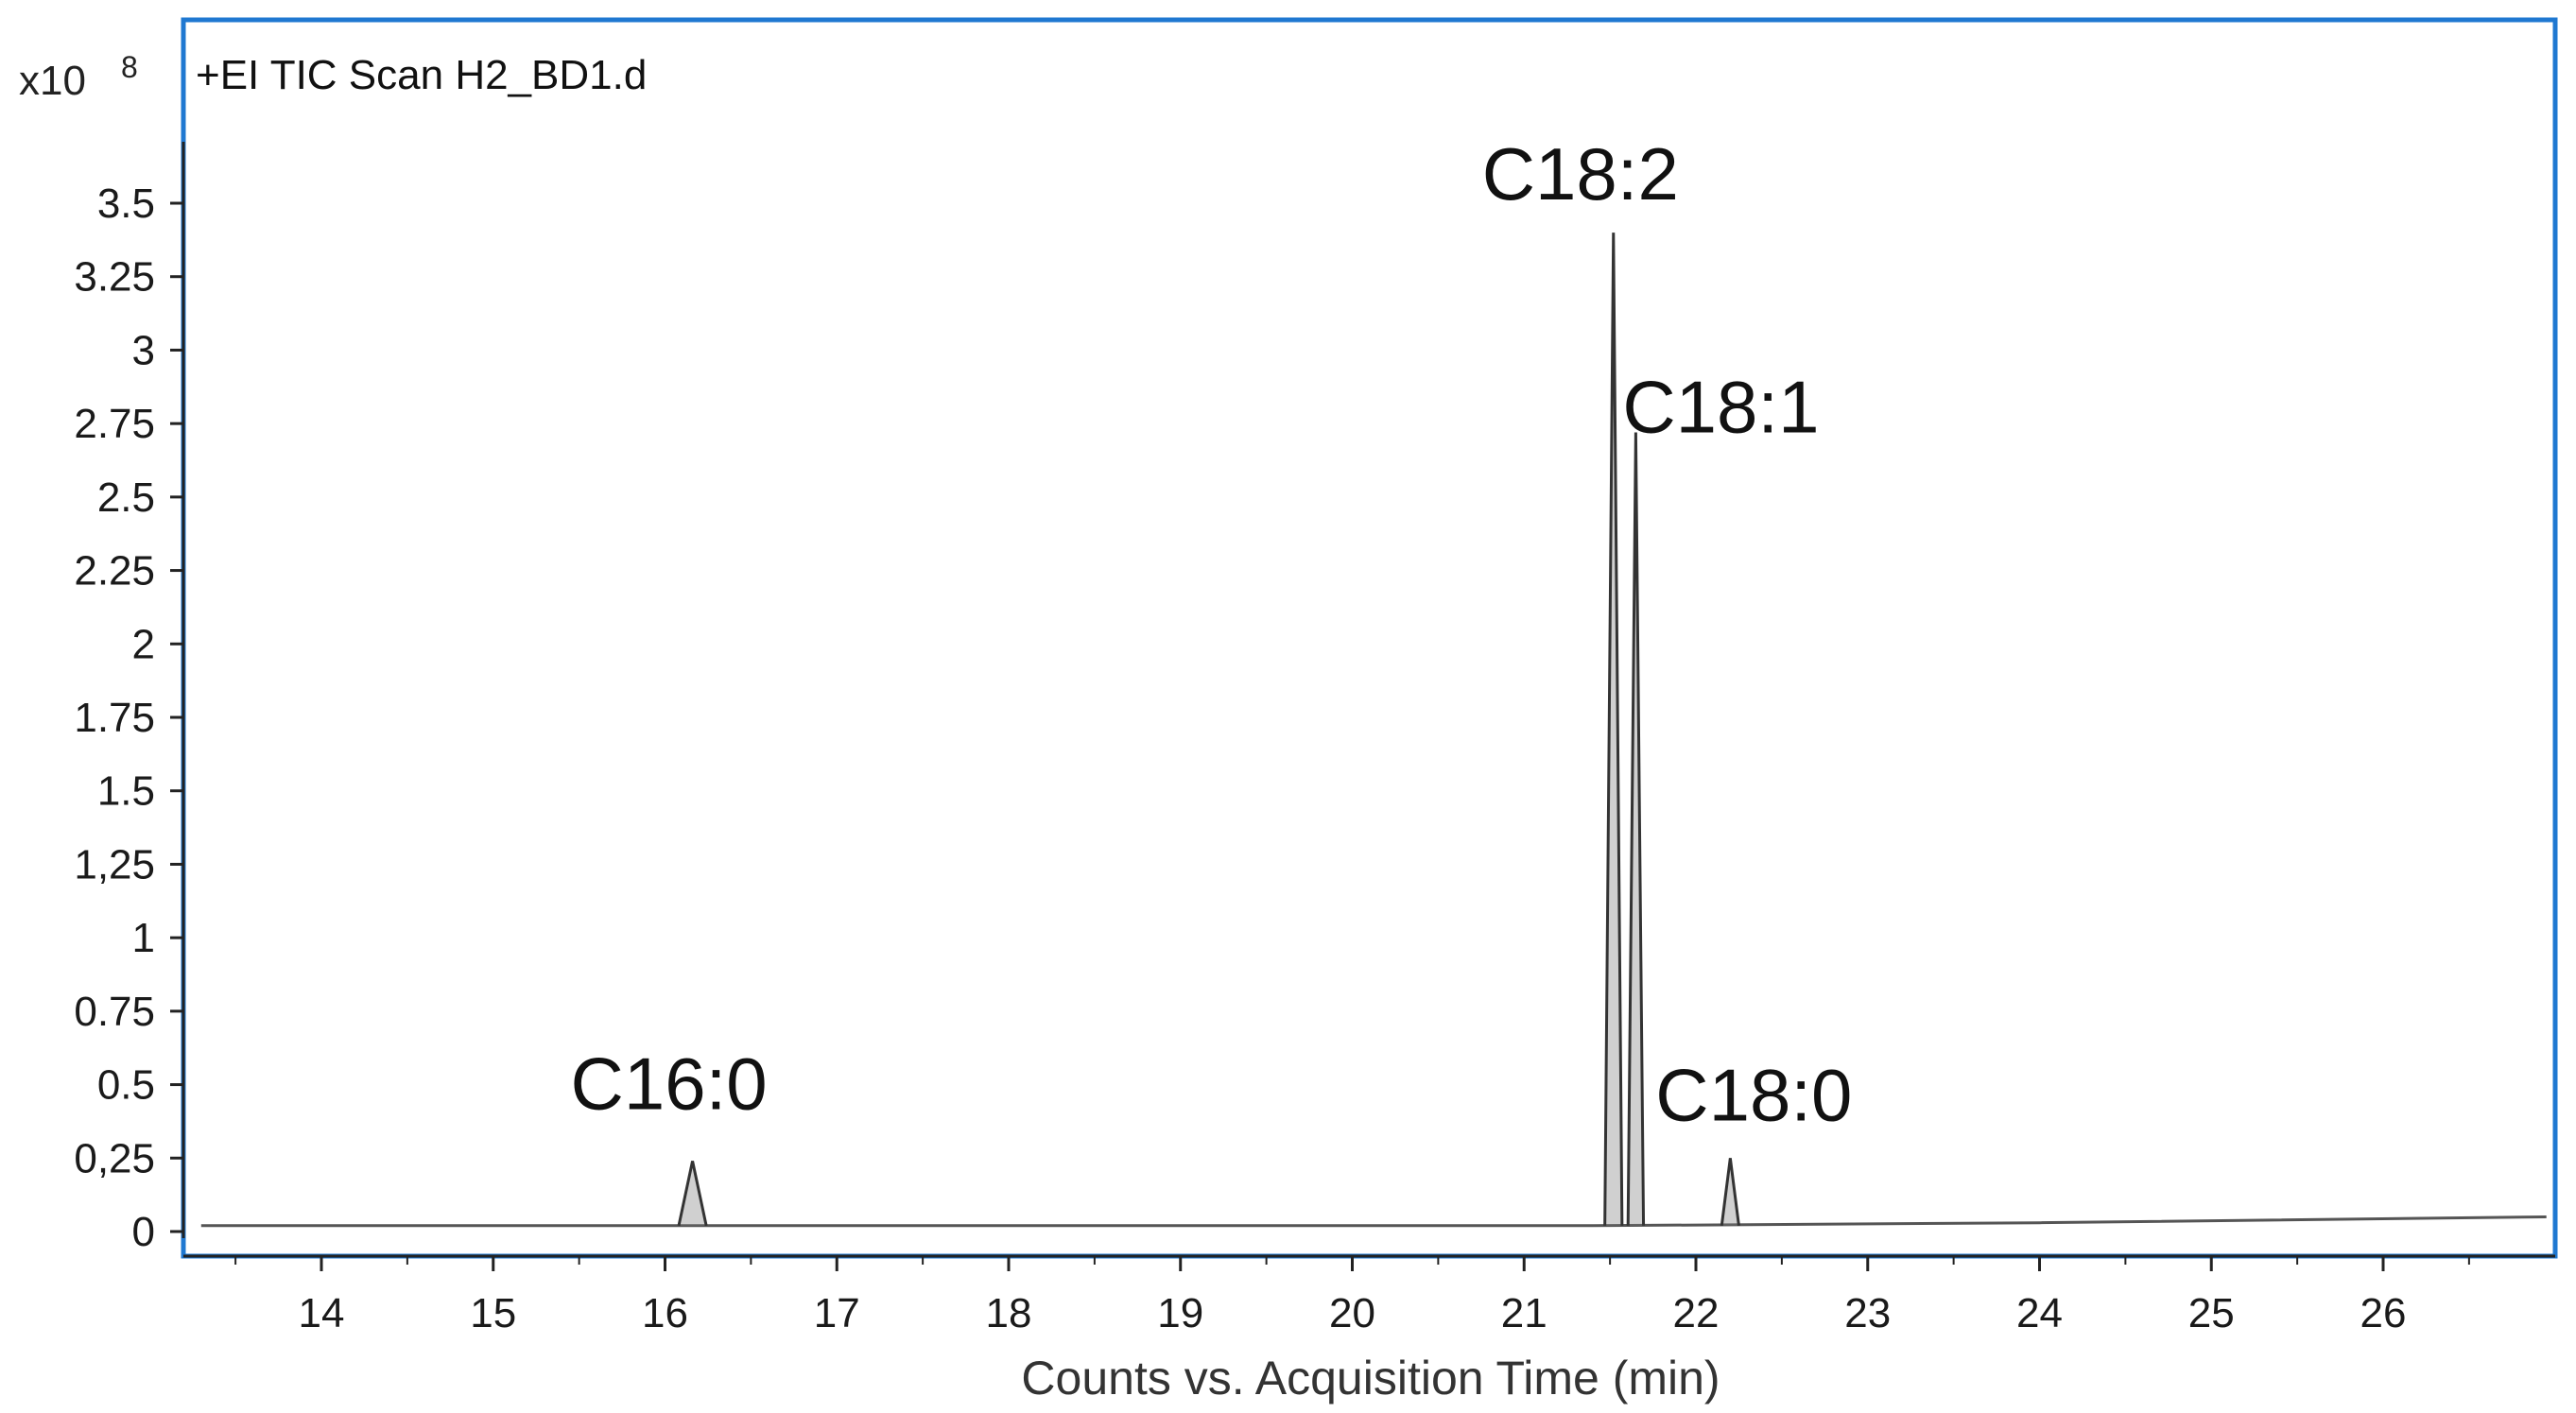  Describe the element at coordinates (143, 644) in the screenshot. I see `y-tick-label: 2` at that location.